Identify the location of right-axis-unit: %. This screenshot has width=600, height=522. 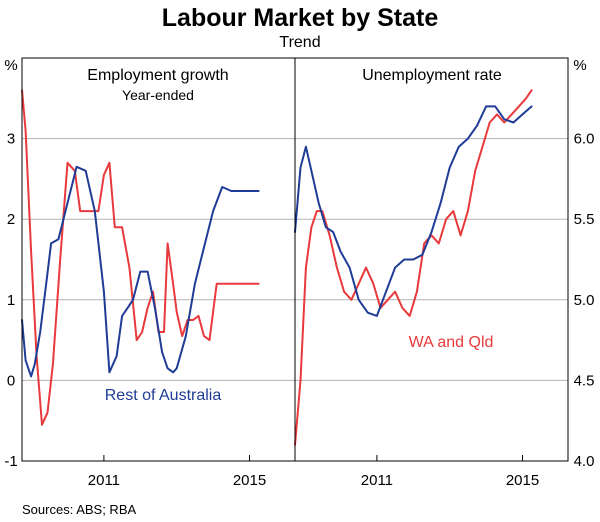
(579, 65).